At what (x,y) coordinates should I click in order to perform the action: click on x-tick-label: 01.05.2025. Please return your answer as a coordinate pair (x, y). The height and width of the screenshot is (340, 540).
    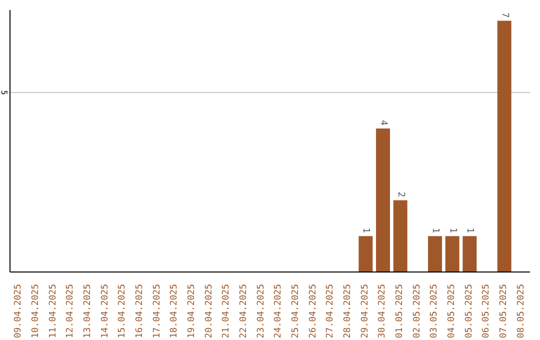
    Looking at the image, I should click on (400, 311).